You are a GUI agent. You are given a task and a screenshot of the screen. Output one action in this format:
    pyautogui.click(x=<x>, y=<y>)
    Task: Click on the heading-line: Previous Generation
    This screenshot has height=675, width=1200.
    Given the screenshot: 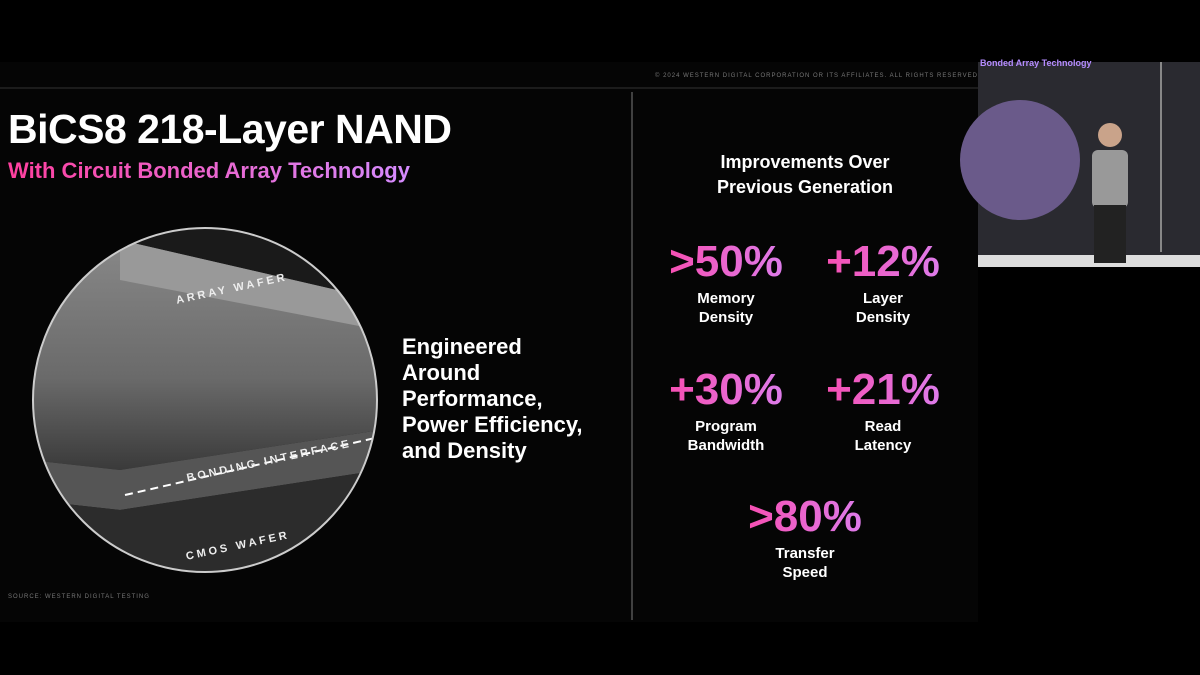 What is the action you would take?
    pyautogui.click(x=805, y=187)
    